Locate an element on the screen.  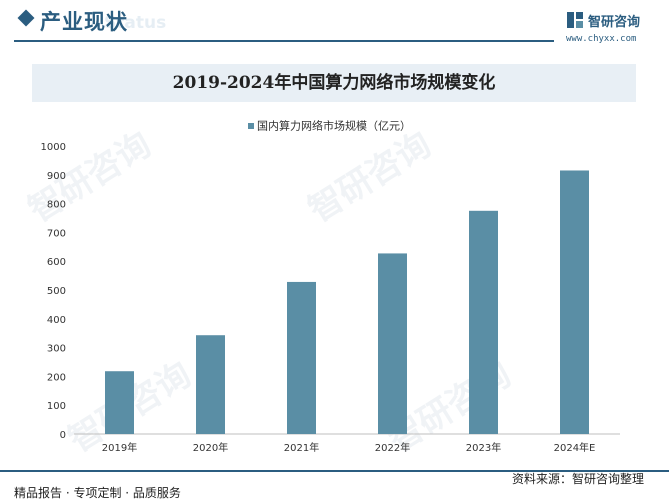
y-tick-label: 500 is located at coordinates (56, 291).